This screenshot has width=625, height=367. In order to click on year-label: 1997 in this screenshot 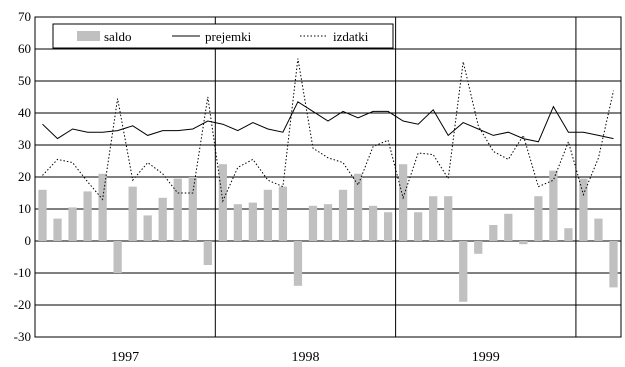, I will do `click(125, 357)`.